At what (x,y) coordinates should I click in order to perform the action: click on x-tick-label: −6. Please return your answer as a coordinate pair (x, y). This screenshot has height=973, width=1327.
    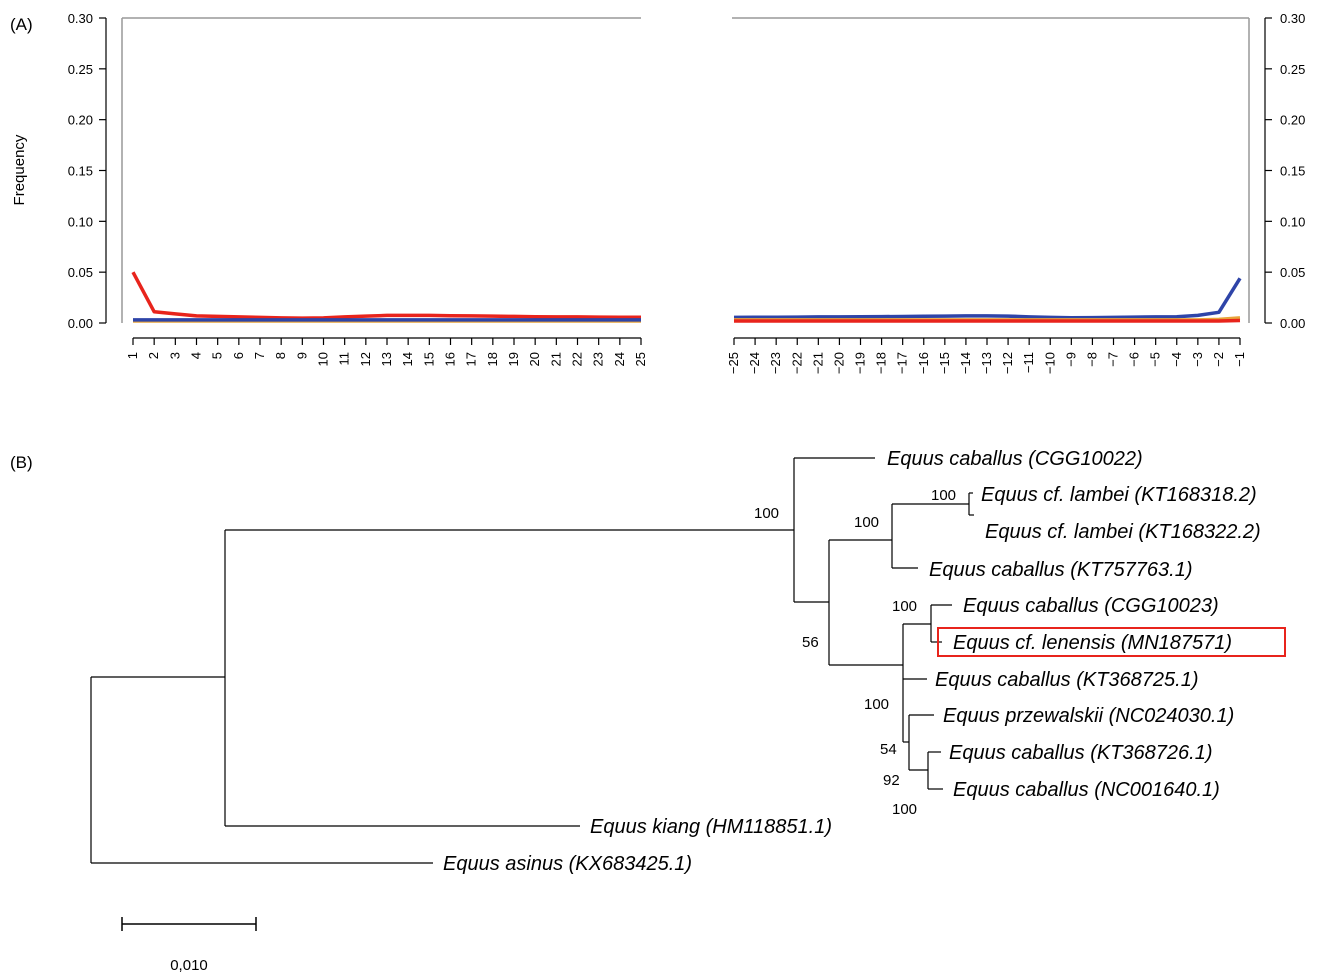
    Looking at the image, I should click on (1134, 359).